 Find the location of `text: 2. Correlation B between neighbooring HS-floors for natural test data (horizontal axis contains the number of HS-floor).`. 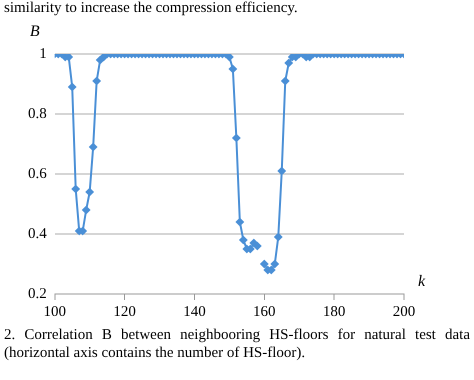

text: 2. Correlation B between neighbooring HS-floors for natural test data (horizontal axis contains the number of HS-floor). is located at coordinates (237, 344).